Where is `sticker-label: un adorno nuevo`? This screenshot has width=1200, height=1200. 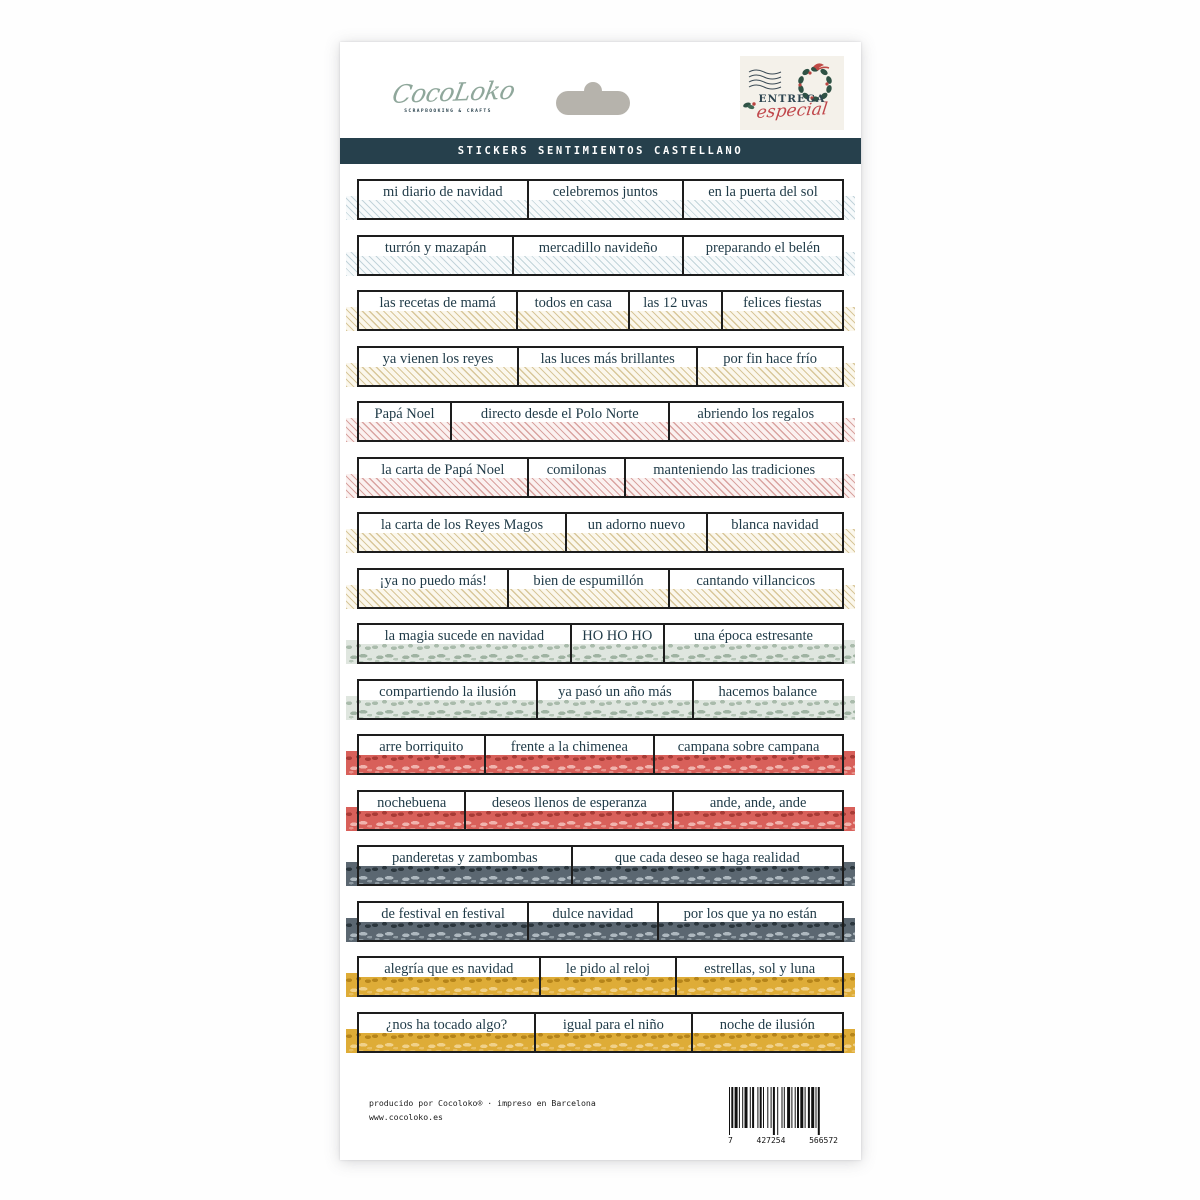
sticker-label: un adorno nuevo is located at coordinates (636, 532).